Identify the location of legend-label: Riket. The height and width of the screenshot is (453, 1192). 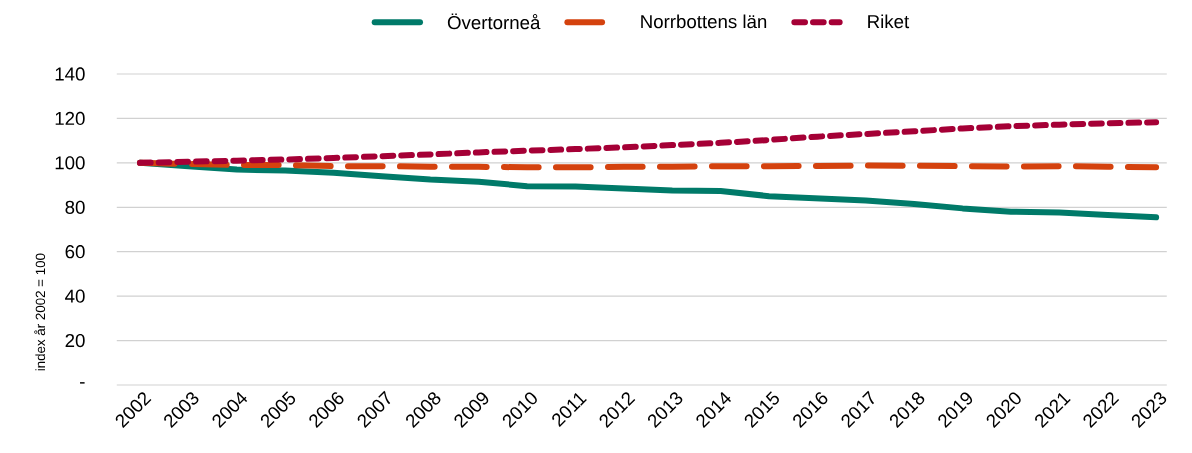
(889, 21).